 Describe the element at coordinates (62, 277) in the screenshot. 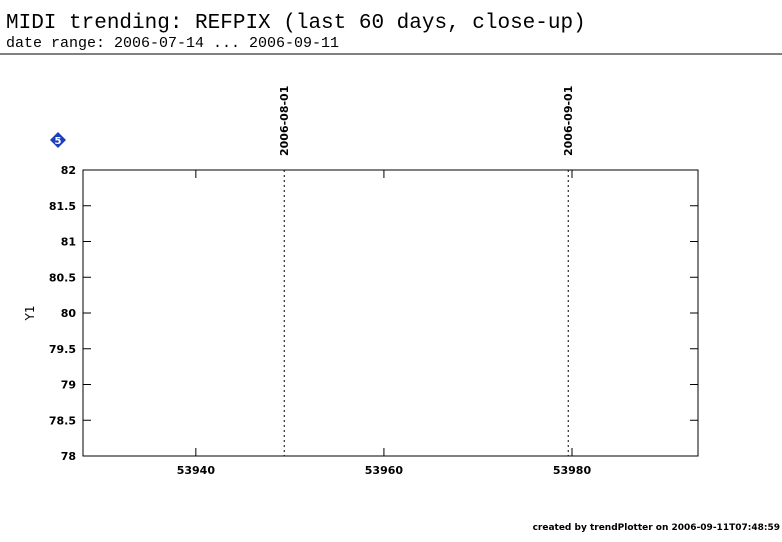

I see `y-tick-label: 80.5` at that location.